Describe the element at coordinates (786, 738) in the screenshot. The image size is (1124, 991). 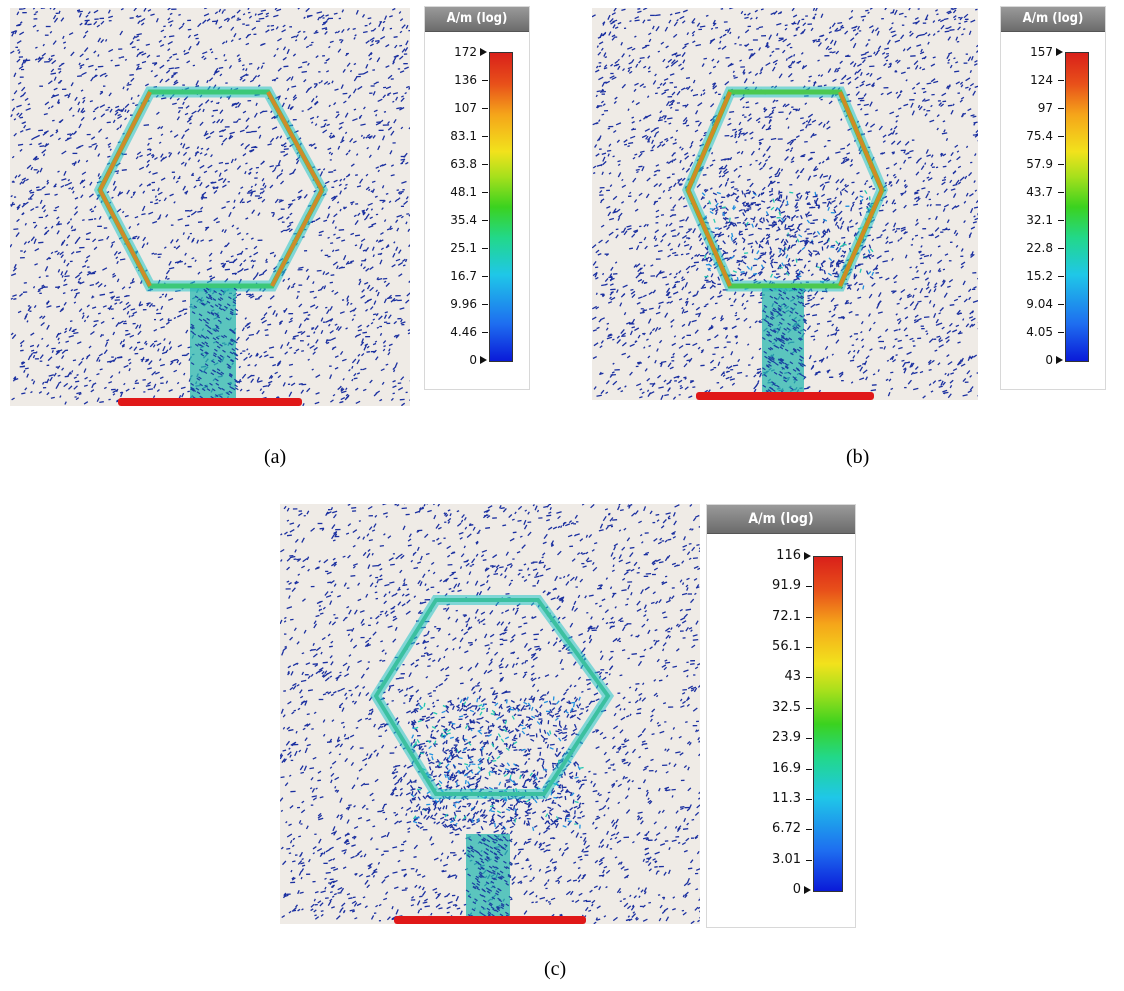
I see `legend-tick-label: 23.9` at that location.